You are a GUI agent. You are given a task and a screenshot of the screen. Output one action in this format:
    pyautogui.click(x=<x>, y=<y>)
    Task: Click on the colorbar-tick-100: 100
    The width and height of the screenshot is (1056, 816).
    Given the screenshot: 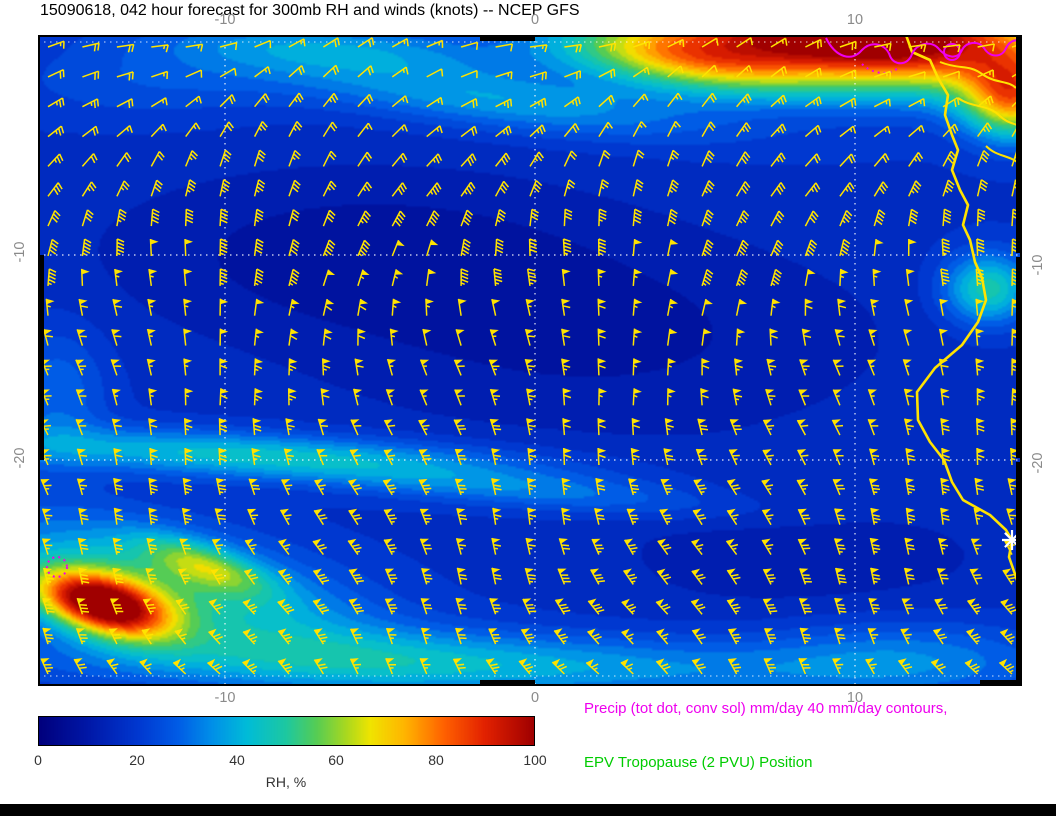 What is the action you would take?
    pyautogui.click(x=535, y=760)
    